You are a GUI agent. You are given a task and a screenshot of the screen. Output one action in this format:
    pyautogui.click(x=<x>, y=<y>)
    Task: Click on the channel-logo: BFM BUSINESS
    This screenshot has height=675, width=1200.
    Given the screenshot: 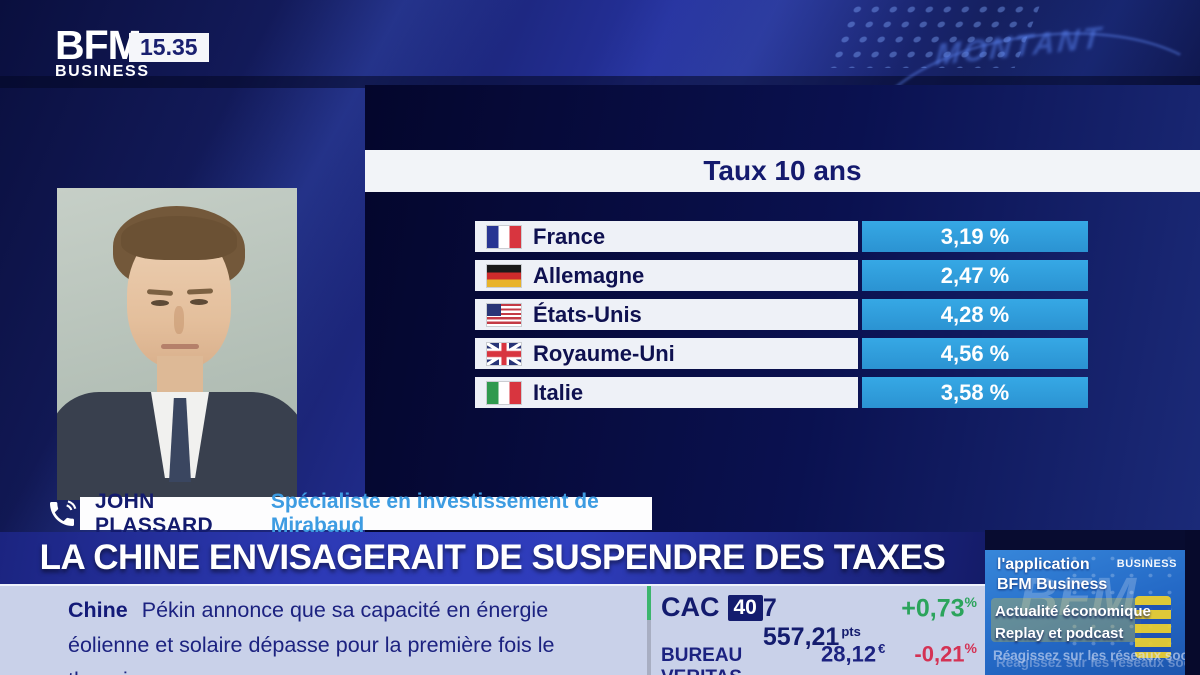 What is the action you would take?
    pyautogui.click(x=102, y=51)
    